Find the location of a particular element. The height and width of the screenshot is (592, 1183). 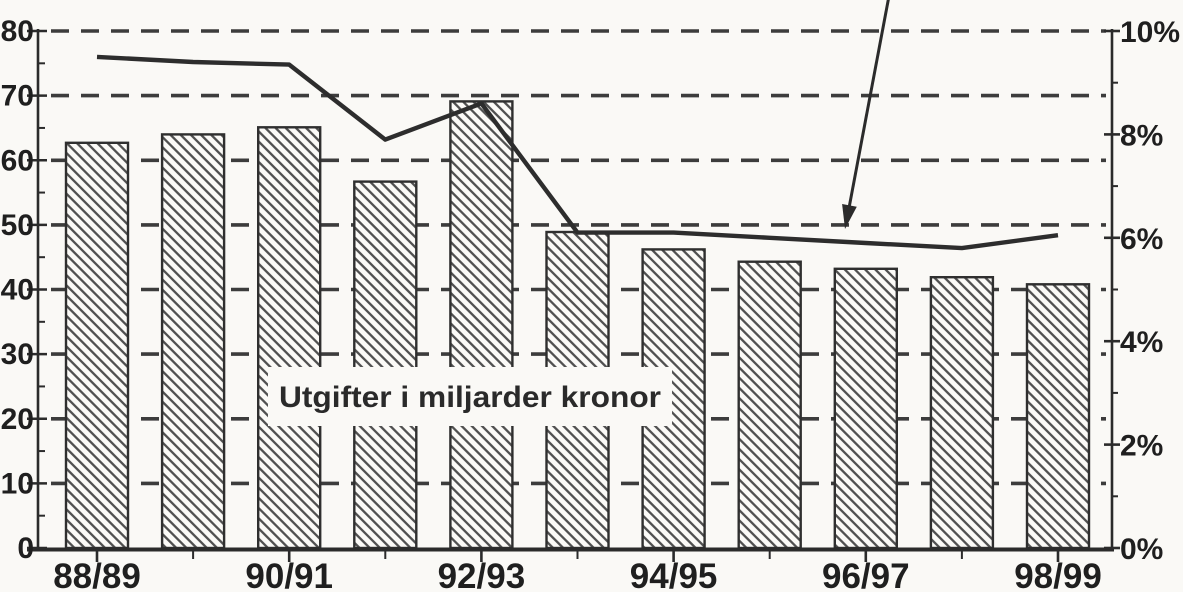

annotation-box-background is located at coordinates (470, 396).